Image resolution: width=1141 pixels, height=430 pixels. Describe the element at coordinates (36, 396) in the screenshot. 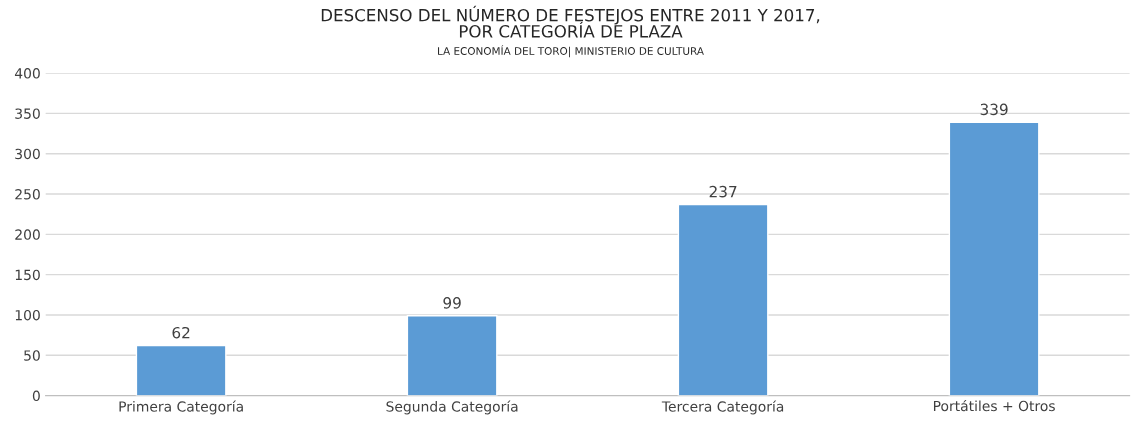

I see `y-tick-label: 0` at that location.